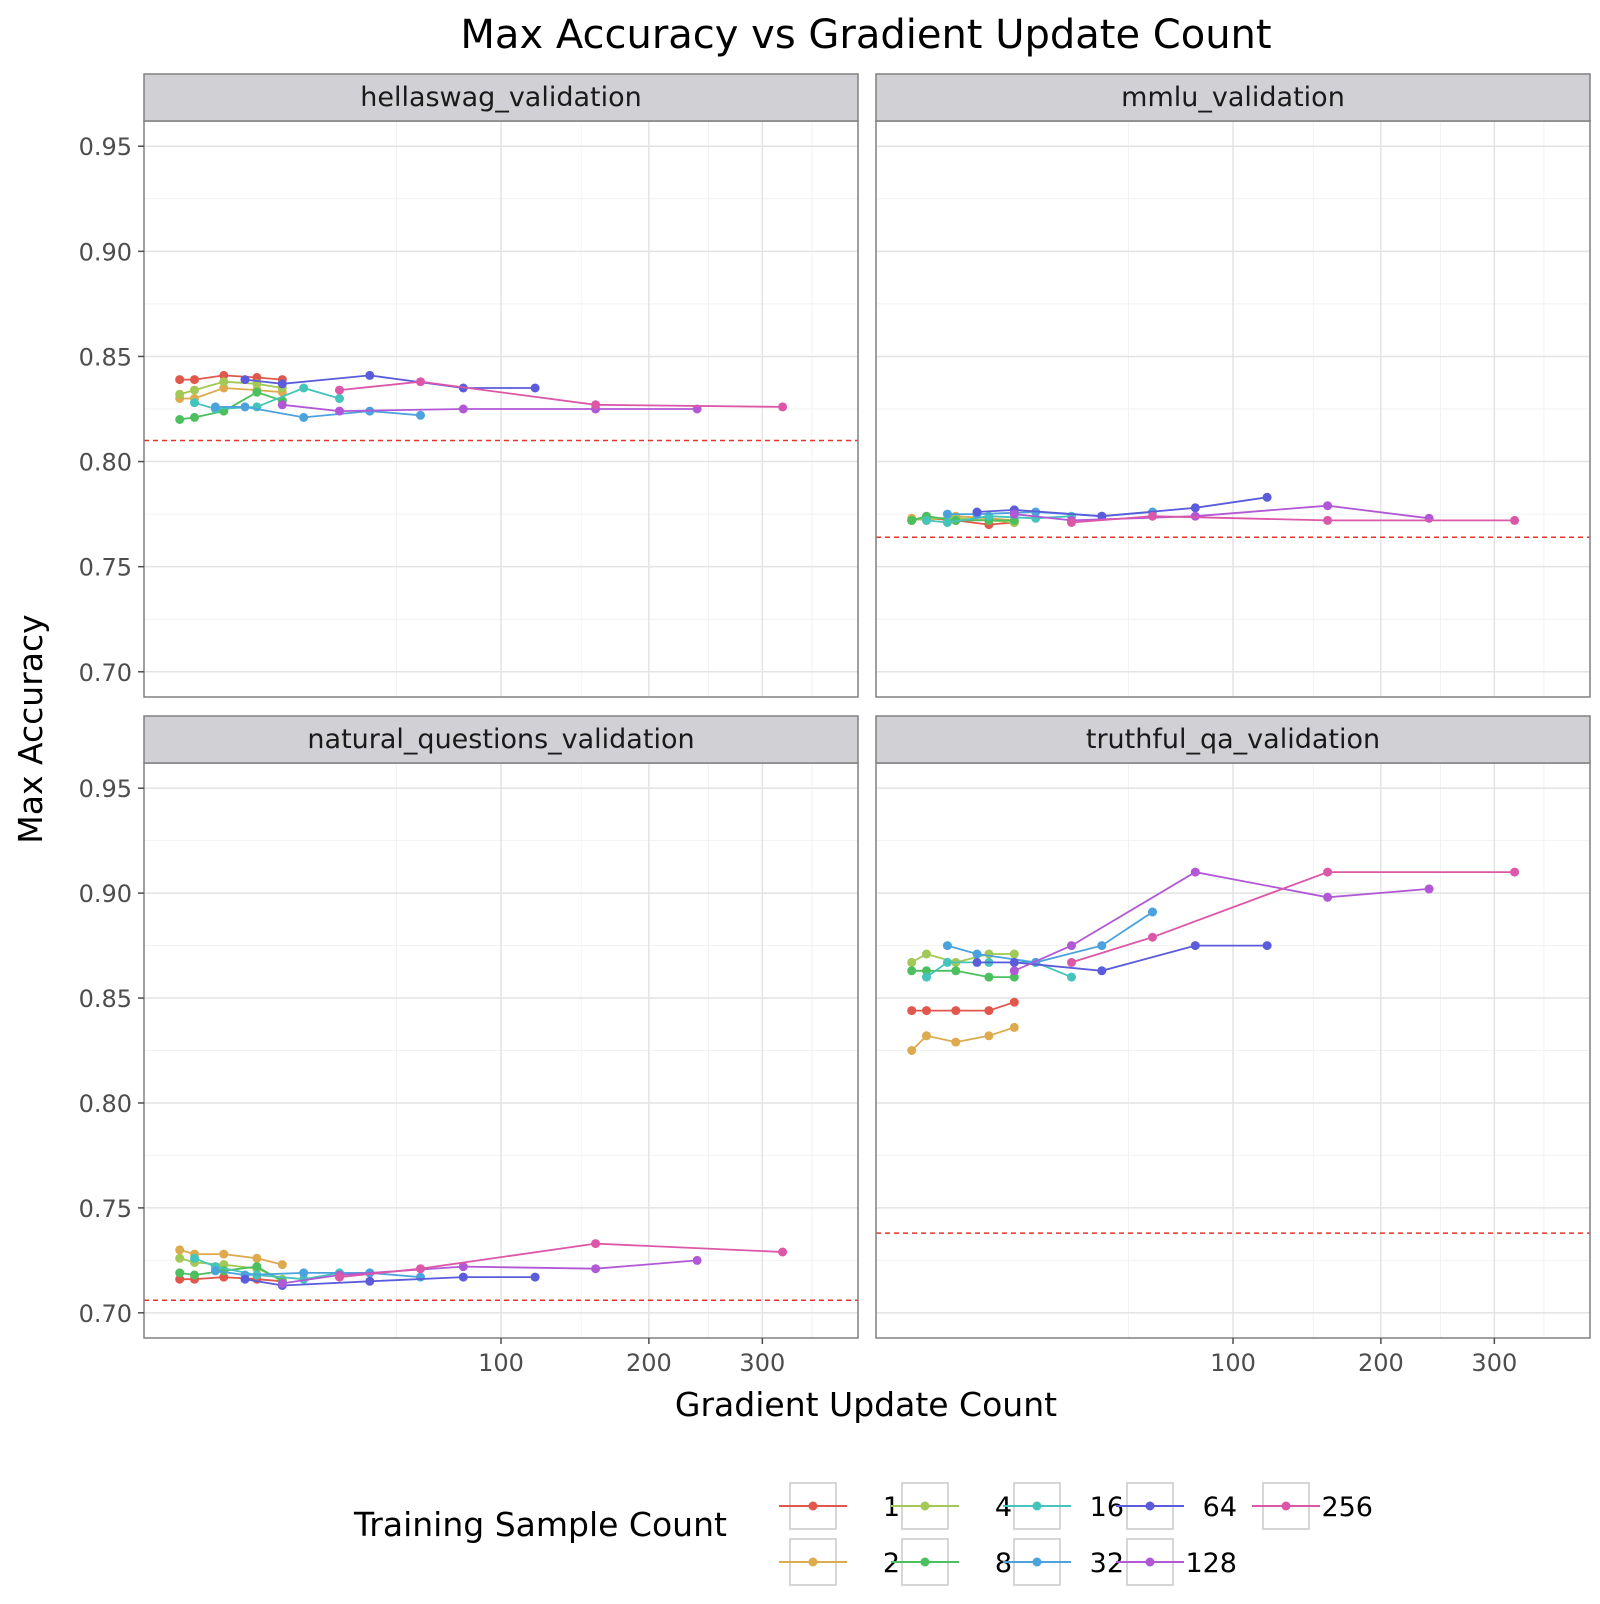 Image resolution: width=1600 pixels, height=1604 pixels. What do you see at coordinates (1347, 1507) in the screenshot?
I see `legend-label: 256` at bounding box center [1347, 1507].